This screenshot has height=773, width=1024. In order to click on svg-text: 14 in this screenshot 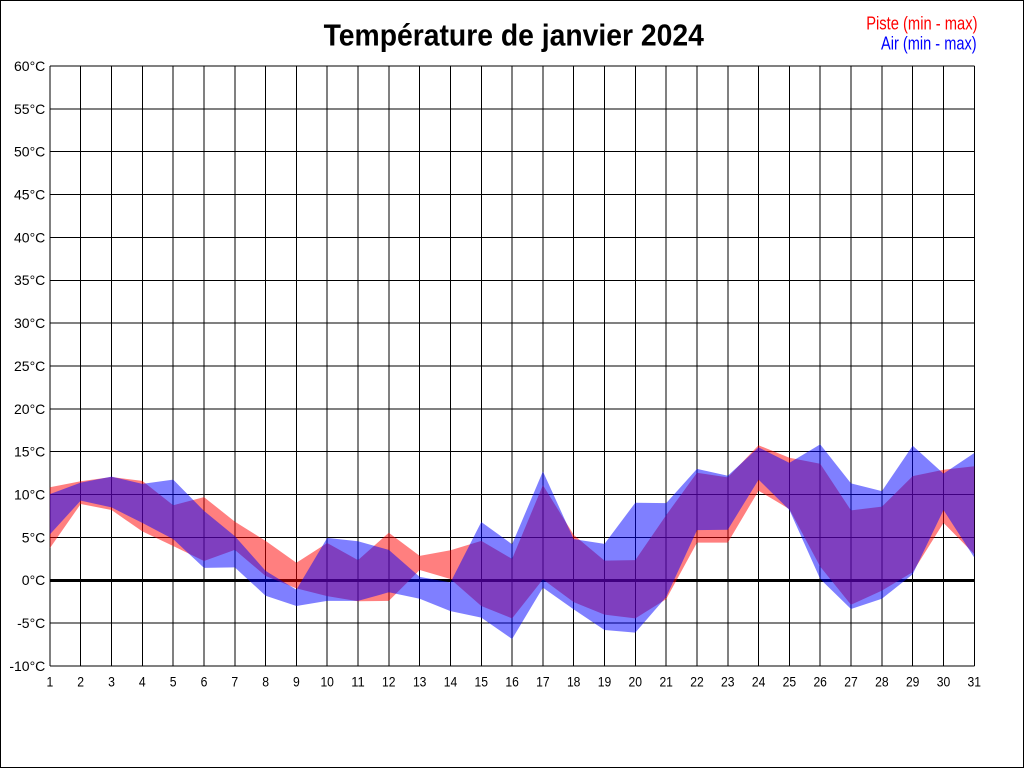, I will do `click(451, 682)`.